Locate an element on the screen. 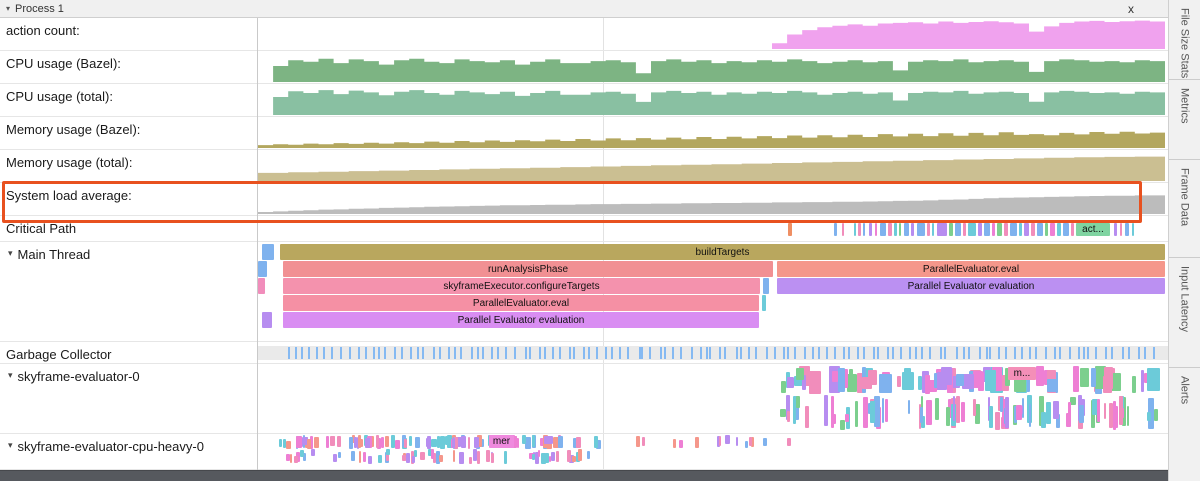 This screenshot has height=481, width=1200. slice-mer: mer is located at coordinates (501, 441).